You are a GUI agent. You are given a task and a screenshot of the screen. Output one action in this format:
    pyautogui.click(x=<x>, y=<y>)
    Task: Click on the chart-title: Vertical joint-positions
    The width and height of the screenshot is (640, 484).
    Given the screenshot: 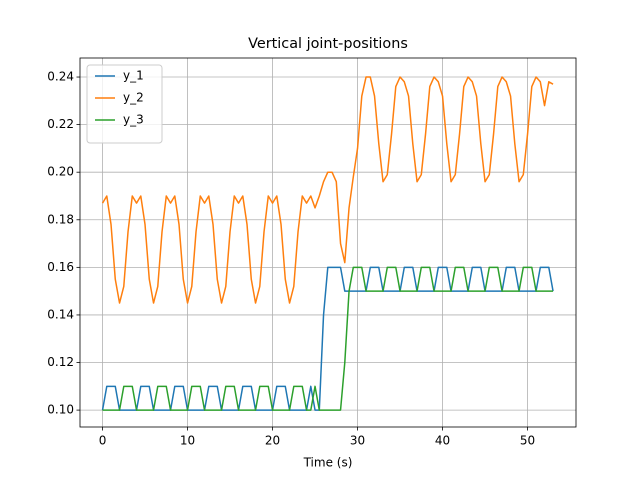 What is the action you would take?
    pyautogui.click(x=328, y=44)
    